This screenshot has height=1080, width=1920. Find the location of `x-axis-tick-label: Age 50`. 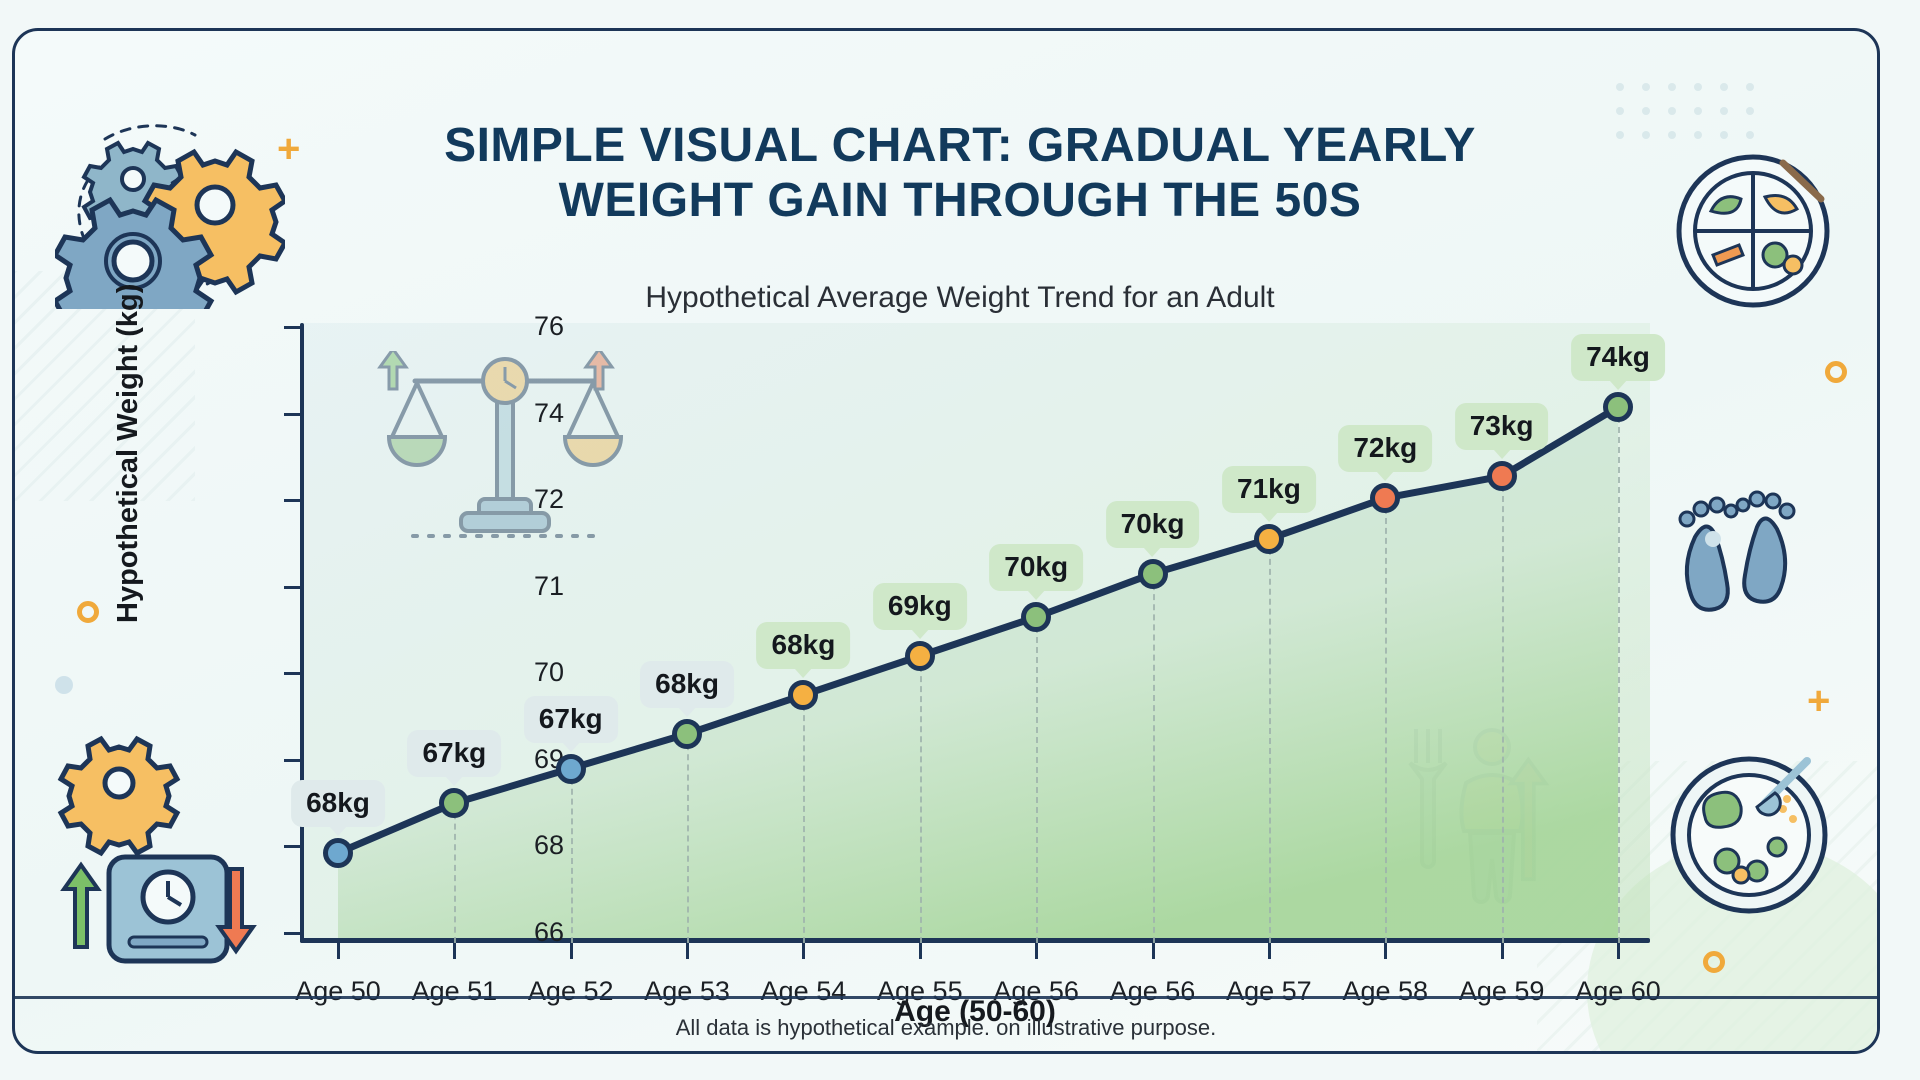

x-axis-tick-label: Age 50 is located at coordinates (338, 991).